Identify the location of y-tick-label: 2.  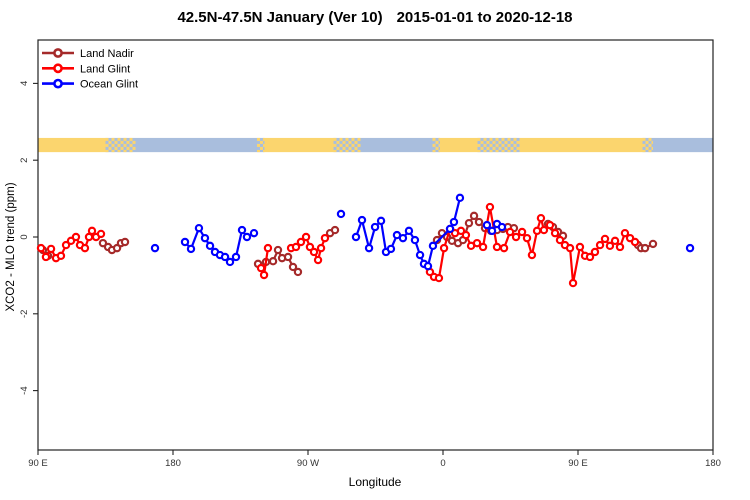
(24, 160).